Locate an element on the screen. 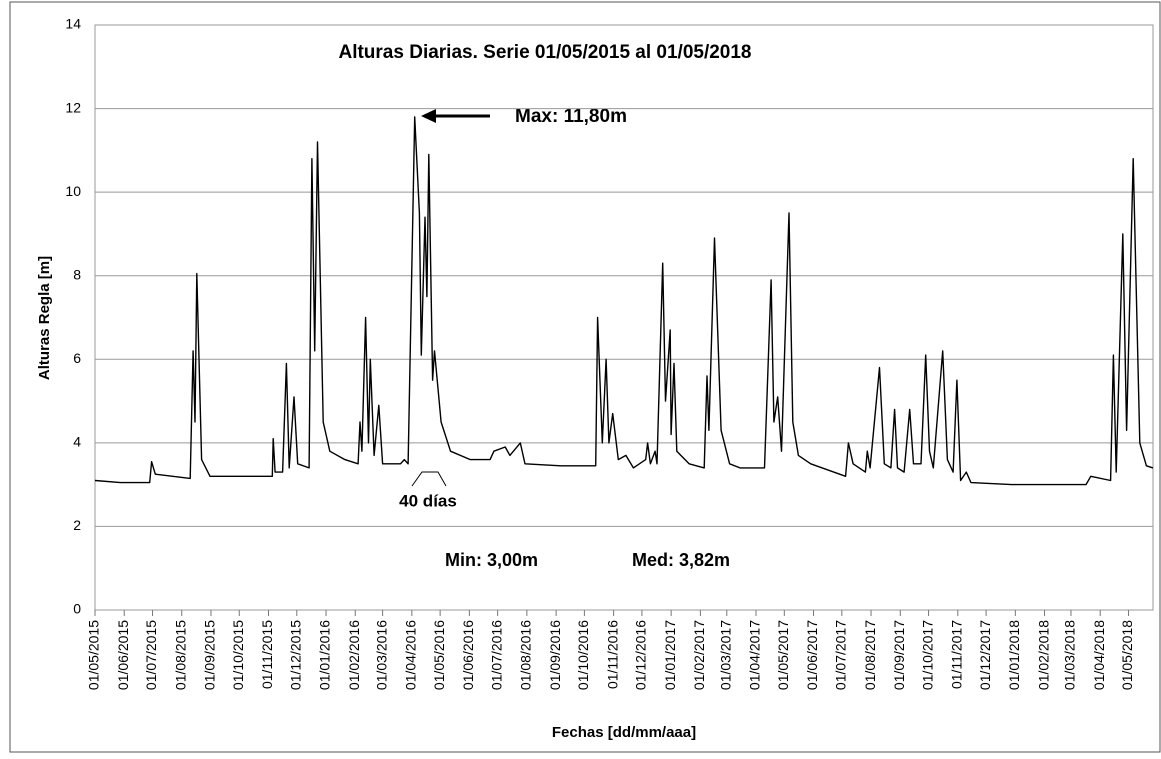 This screenshot has width=1161, height=759. x-tick-label: 01/09/2017 is located at coordinates (899, 655).